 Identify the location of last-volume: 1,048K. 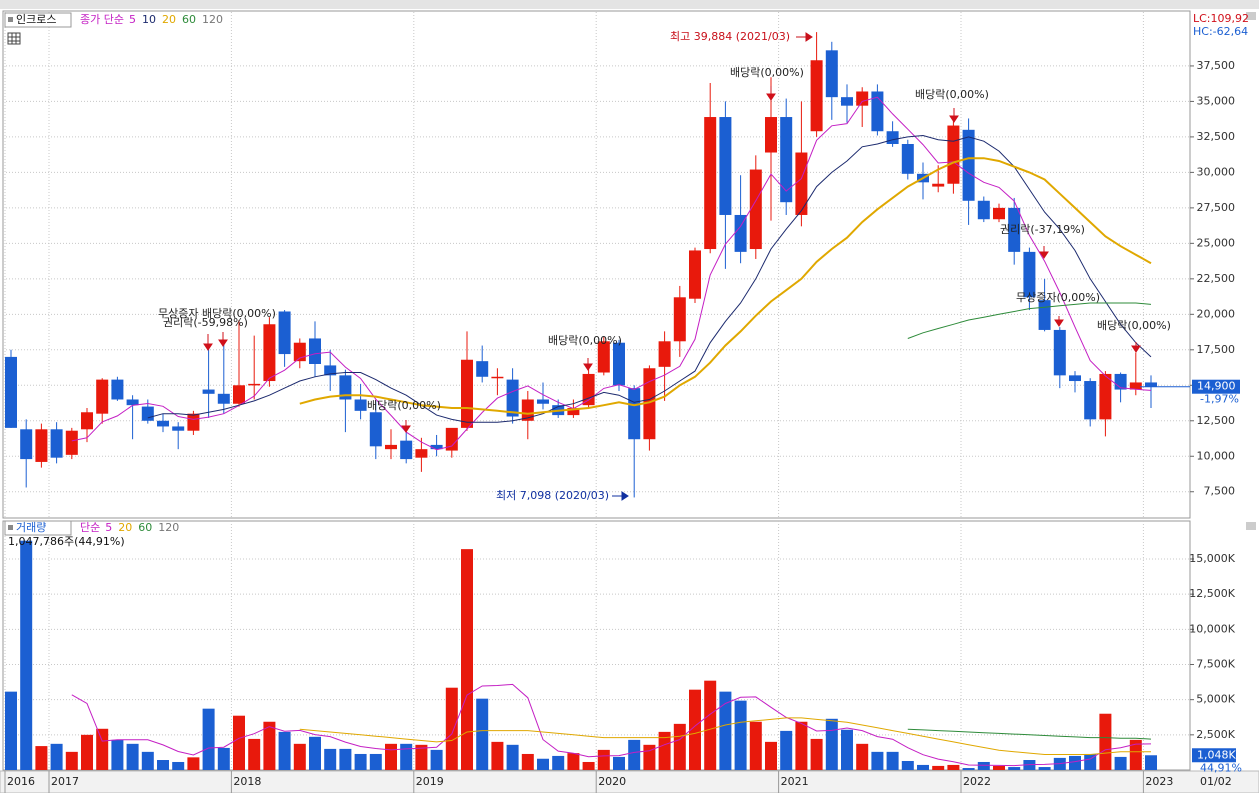
(1216, 754).